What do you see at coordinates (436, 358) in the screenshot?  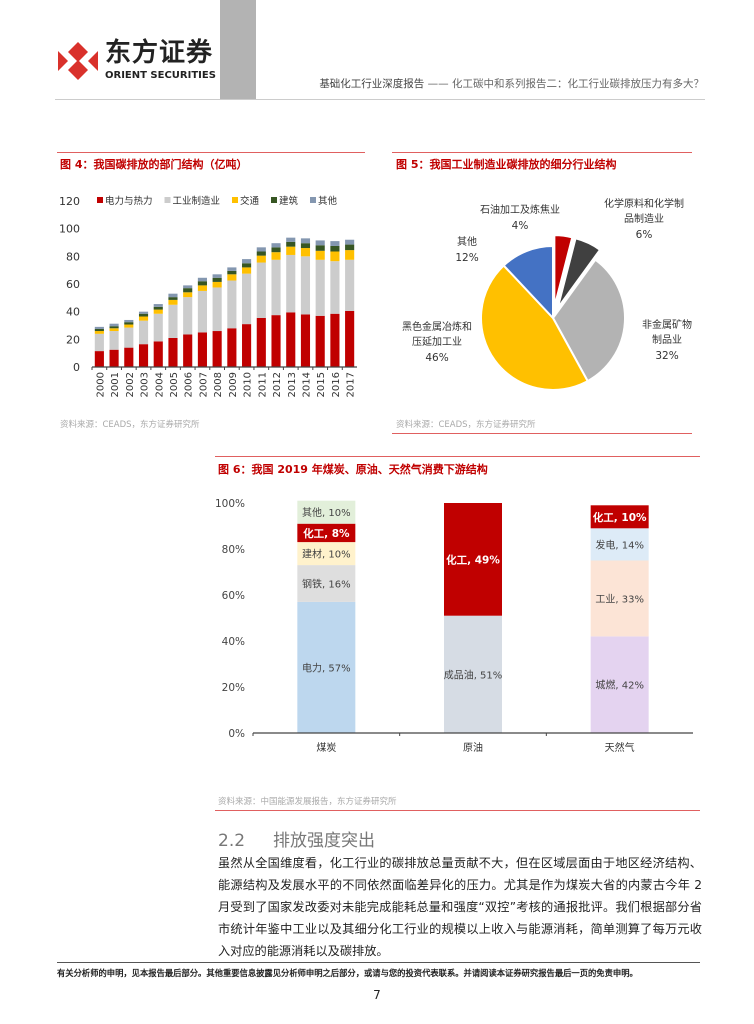 I see `slice-percent: 46%` at bounding box center [436, 358].